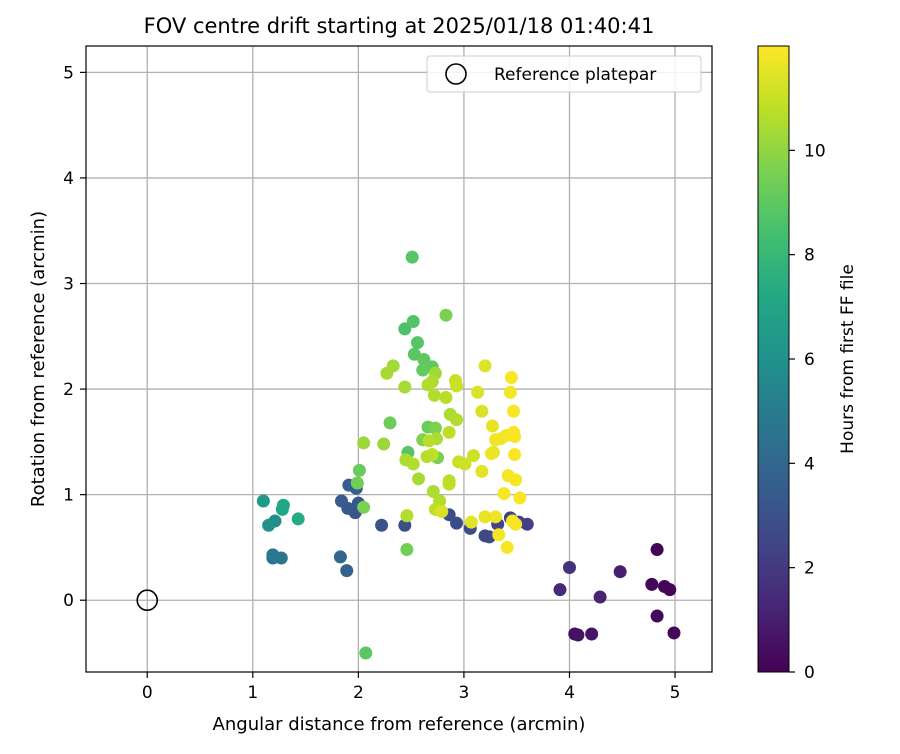 The height and width of the screenshot is (754, 900). What do you see at coordinates (809, 569) in the screenshot?
I see `colorbar-tick-label: 2` at bounding box center [809, 569].